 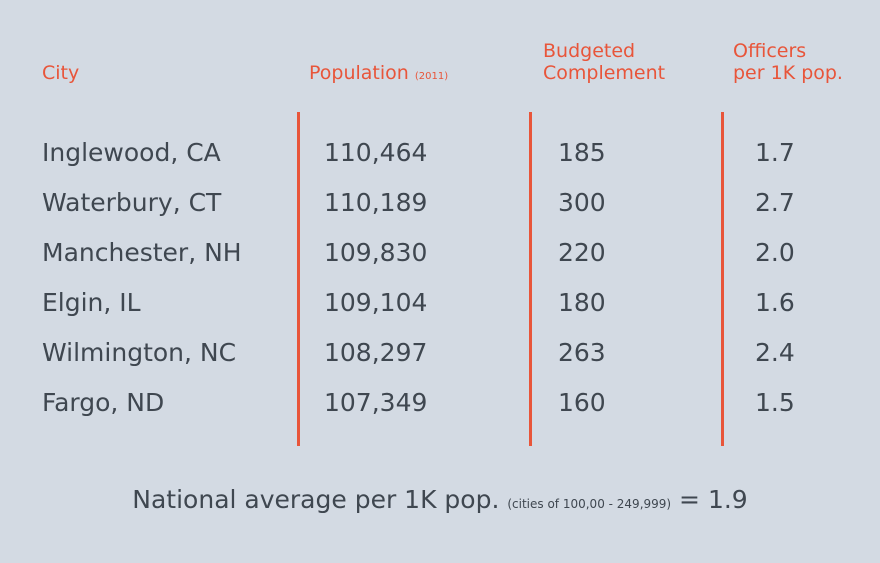 I want to click on column-divider-population, so click(x=298, y=279).